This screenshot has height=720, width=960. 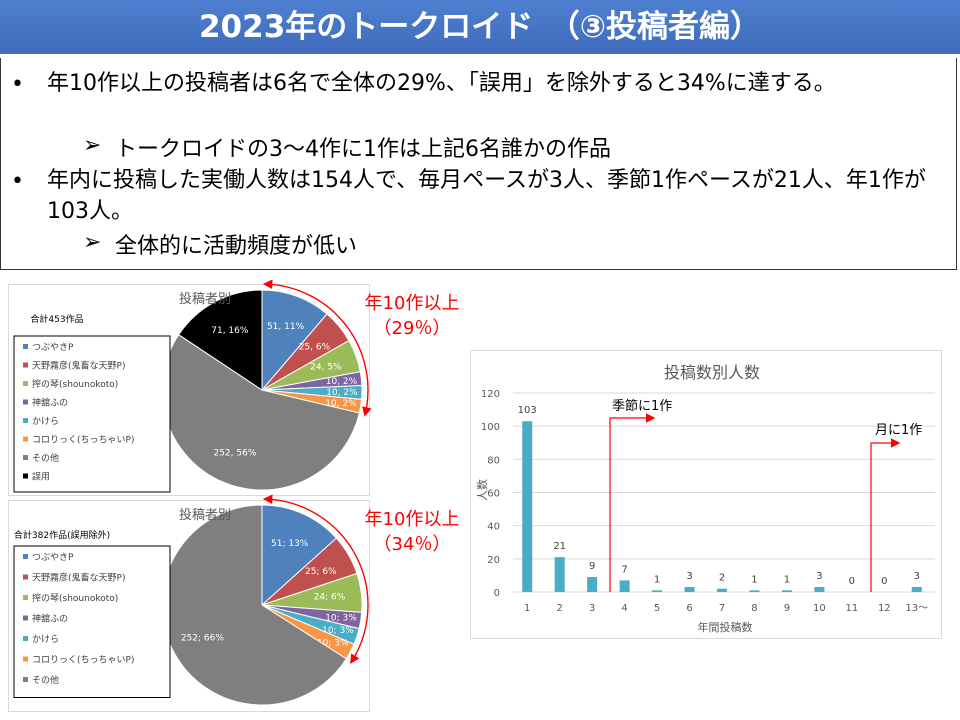 I want to click on y-tick-label: 100, so click(x=490, y=427).